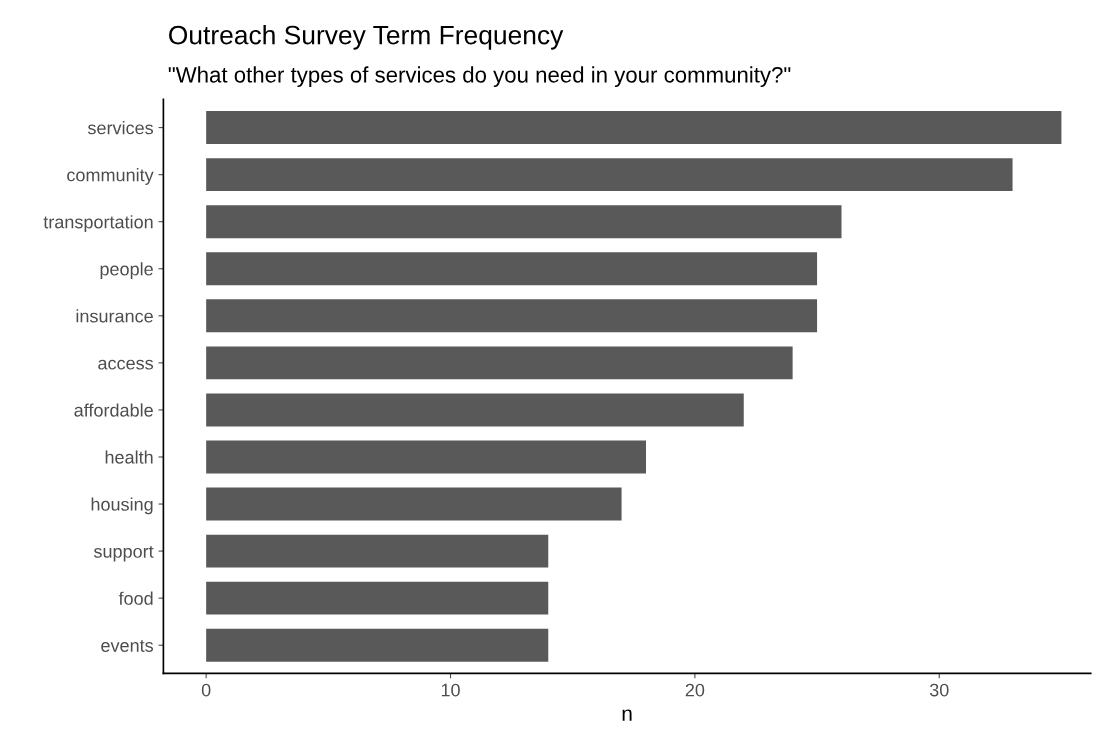 The height and width of the screenshot is (736, 1104). Describe the element at coordinates (110, 176) in the screenshot. I see `y-tick-label: community` at that location.